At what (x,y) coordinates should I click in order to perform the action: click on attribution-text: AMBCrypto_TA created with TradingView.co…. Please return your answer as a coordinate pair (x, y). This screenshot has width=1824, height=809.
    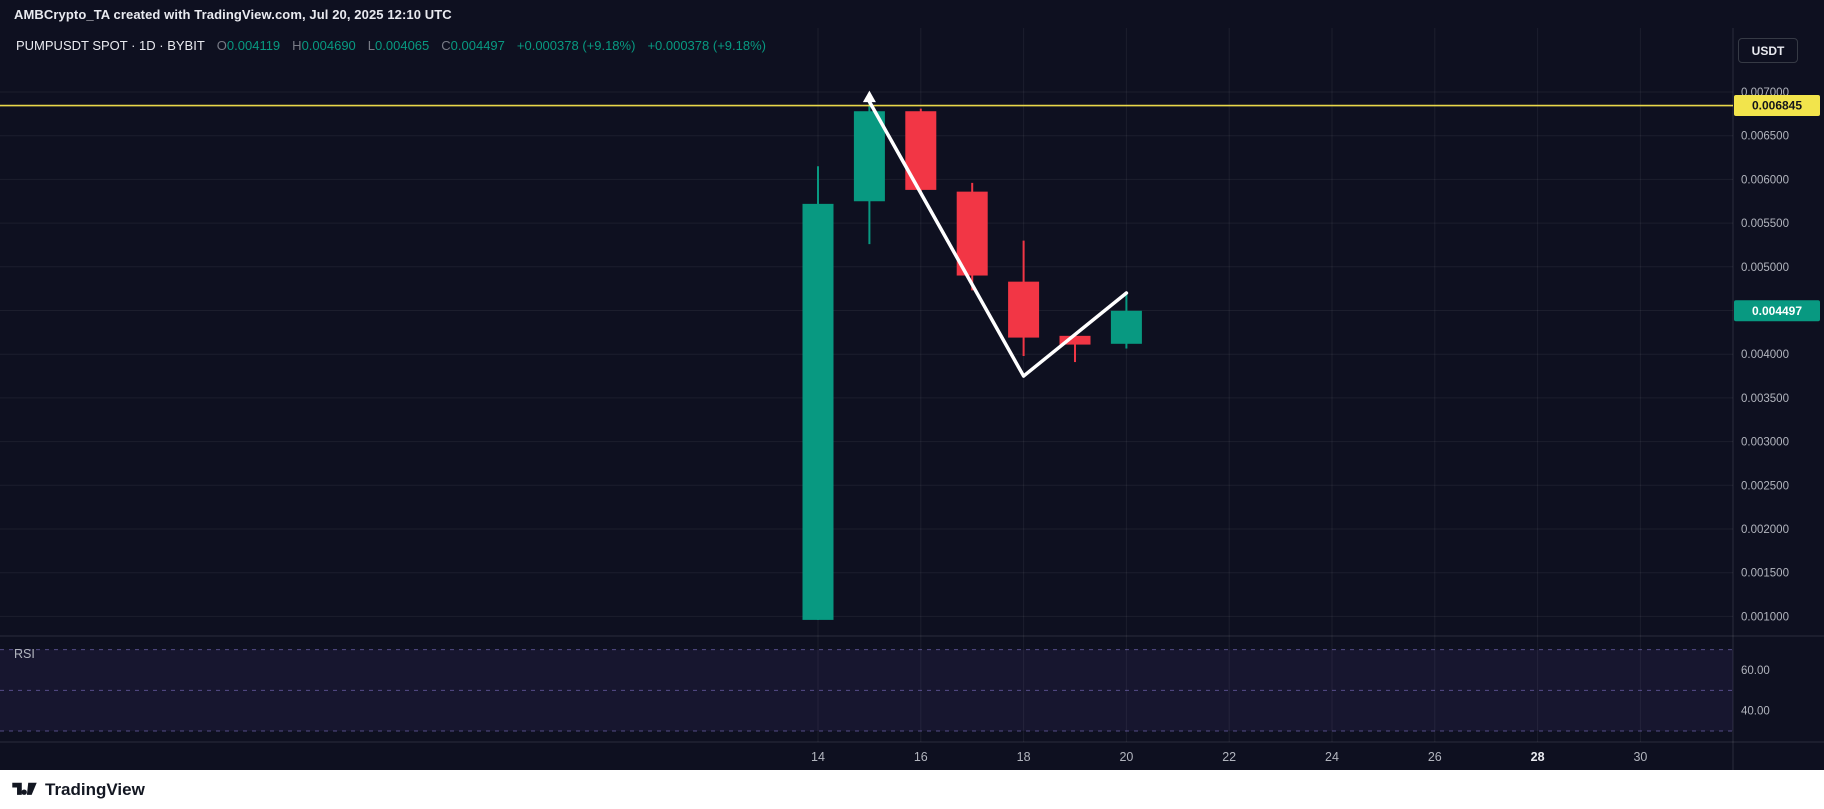
    Looking at the image, I should click on (233, 14).